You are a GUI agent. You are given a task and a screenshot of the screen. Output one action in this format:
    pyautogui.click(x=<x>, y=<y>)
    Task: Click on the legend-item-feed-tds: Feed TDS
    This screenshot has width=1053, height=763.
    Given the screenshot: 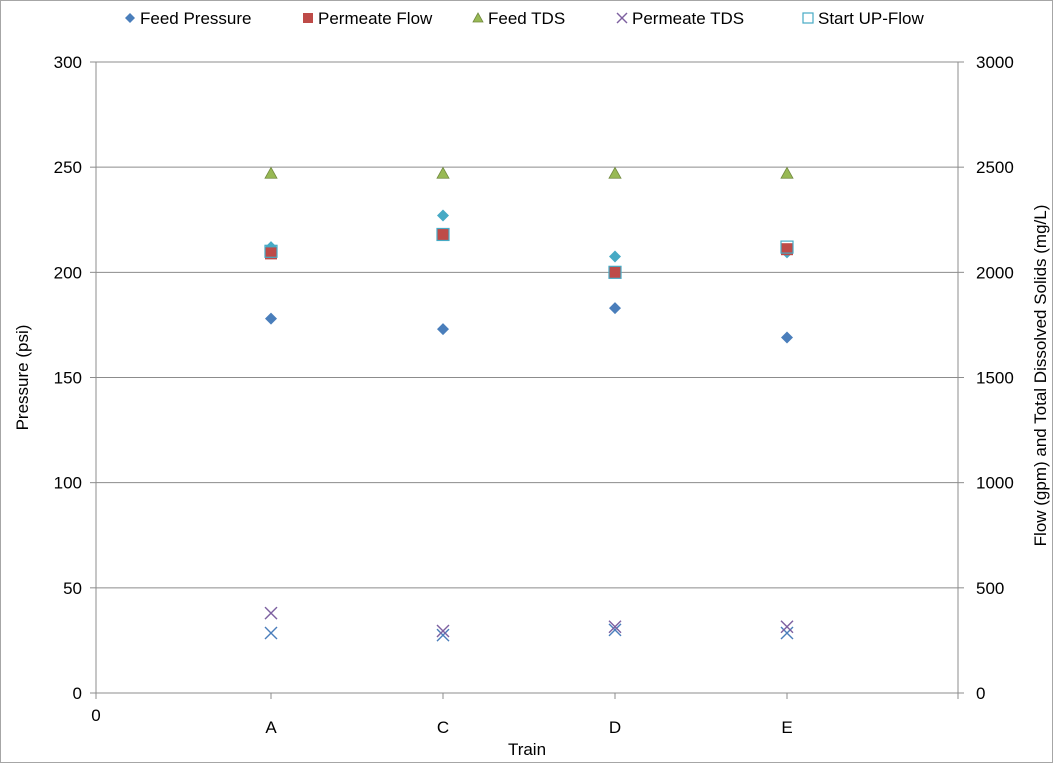 What is the action you would take?
    pyautogui.click(x=518, y=18)
    